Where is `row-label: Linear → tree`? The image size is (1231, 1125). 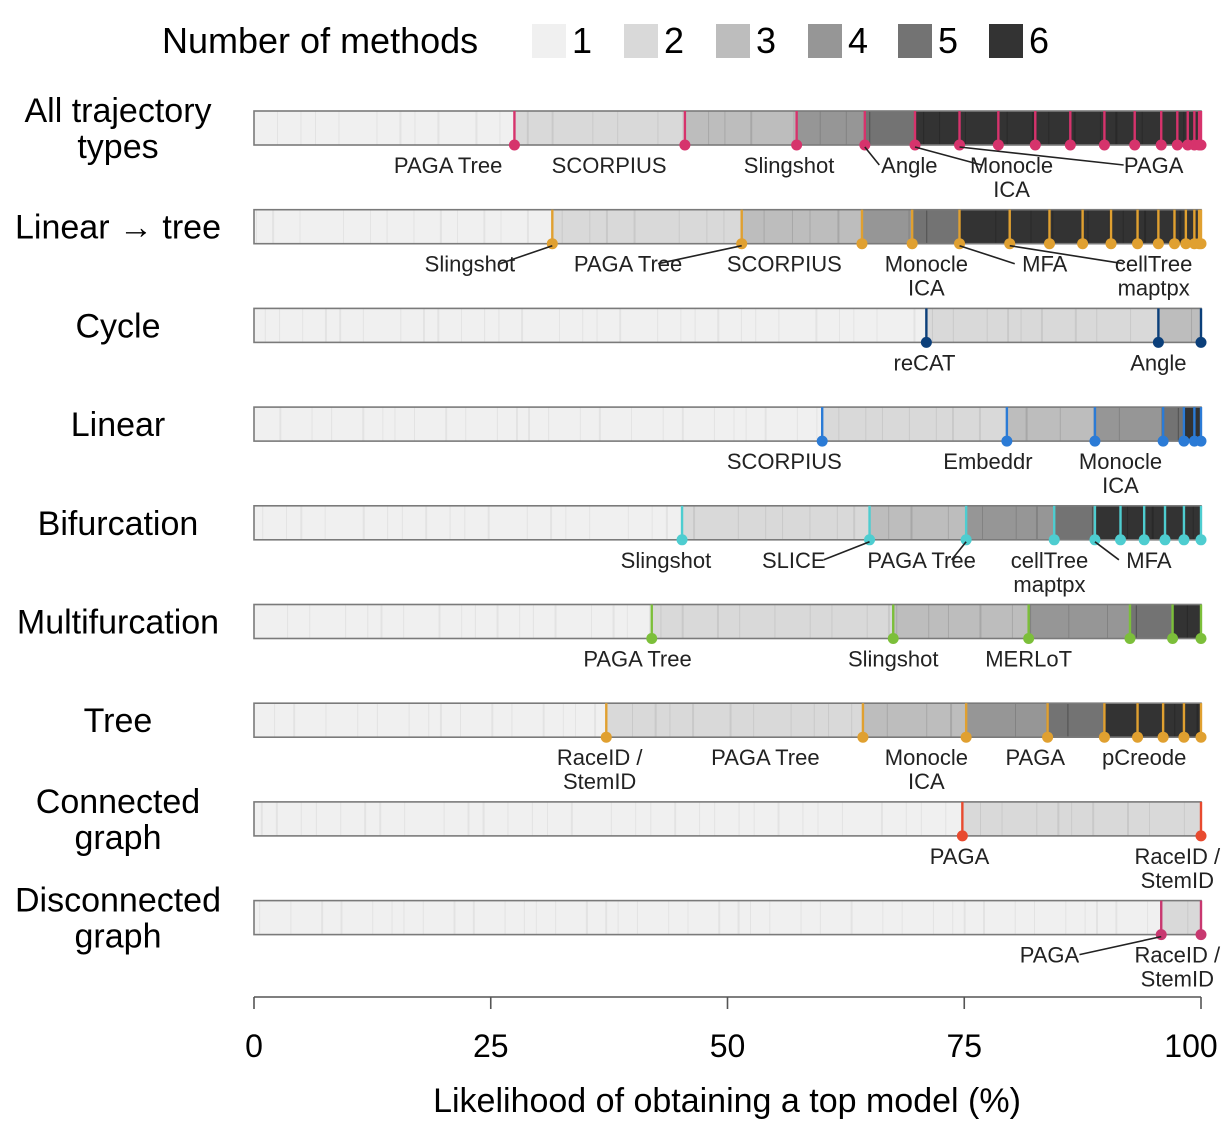 row-label: Linear → tree is located at coordinates (118, 228).